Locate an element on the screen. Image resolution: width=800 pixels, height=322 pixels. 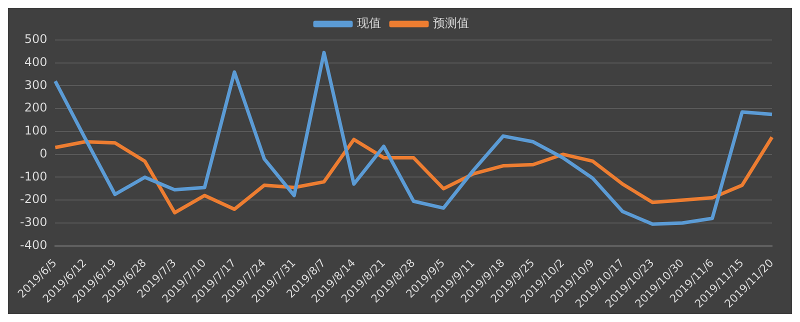
y-tick-label: -100 is located at coordinates (34, 176).